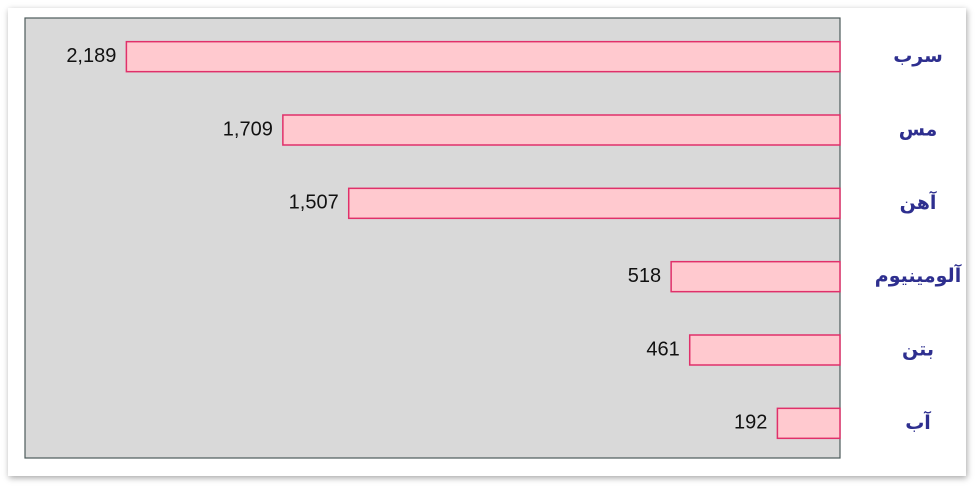 The image size is (979, 491). What do you see at coordinates (918, 422) in the screenshot?
I see `category-label: آب` at bounding box center [918, 422].